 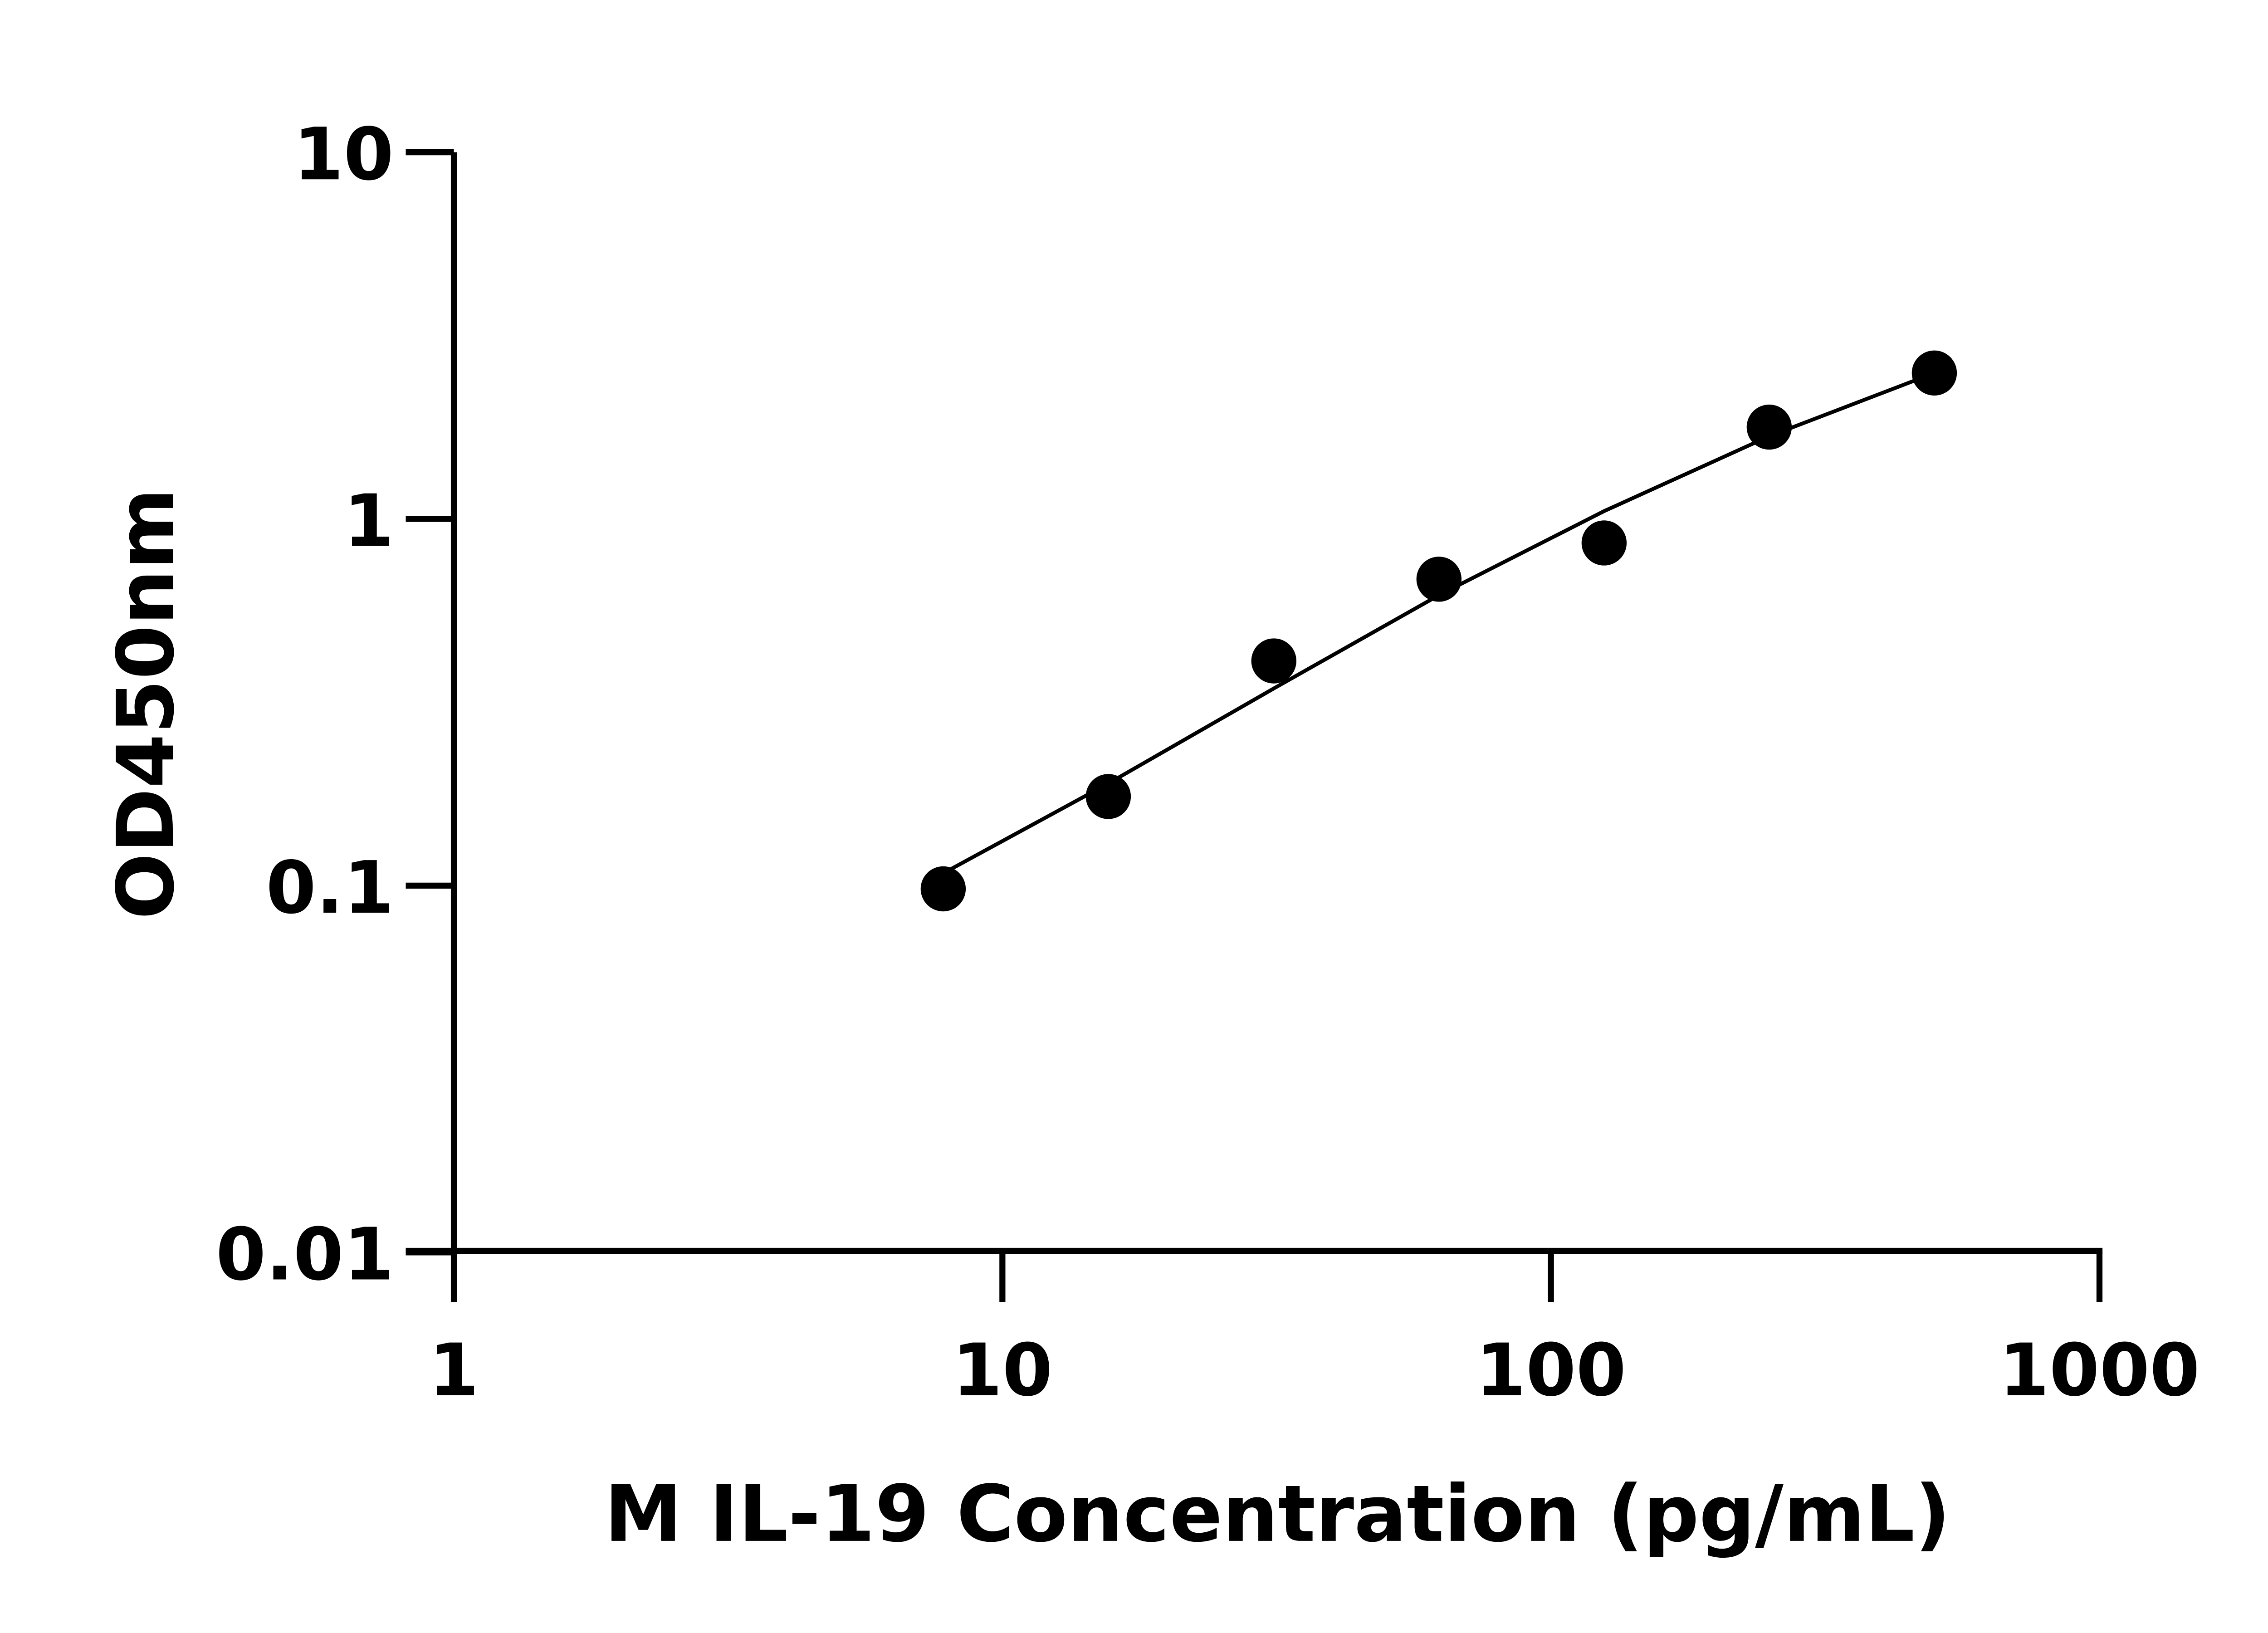 What do you see at coordinates (1277, 1514) in the screenshot?
I see `x-axis-label: M IL-19 Concentration (pg/mL)` at bounding box center [1277, 1514].